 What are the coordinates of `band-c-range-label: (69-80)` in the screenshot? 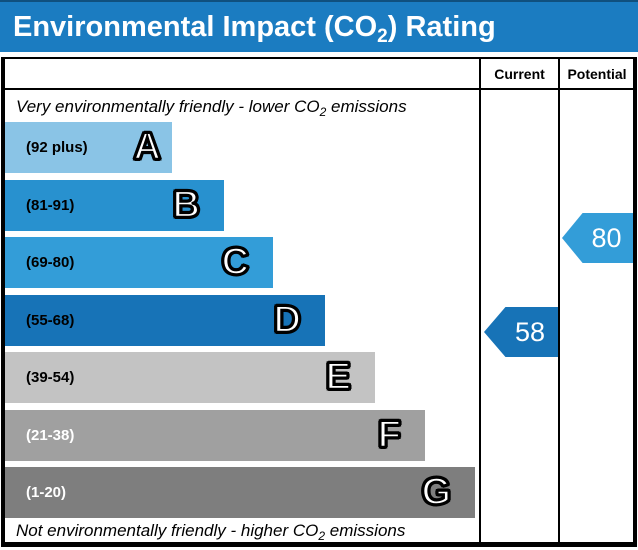 It's located at (50, 262).